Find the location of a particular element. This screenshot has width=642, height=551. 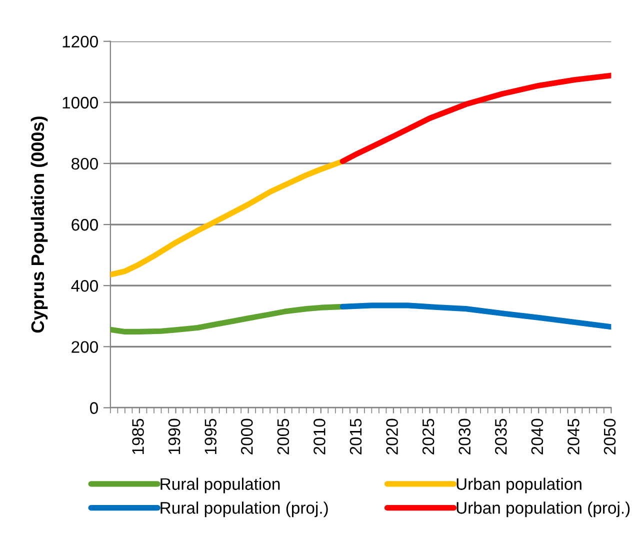

legend-label: Urban population (proj.) is located at coordinates (543, 510).